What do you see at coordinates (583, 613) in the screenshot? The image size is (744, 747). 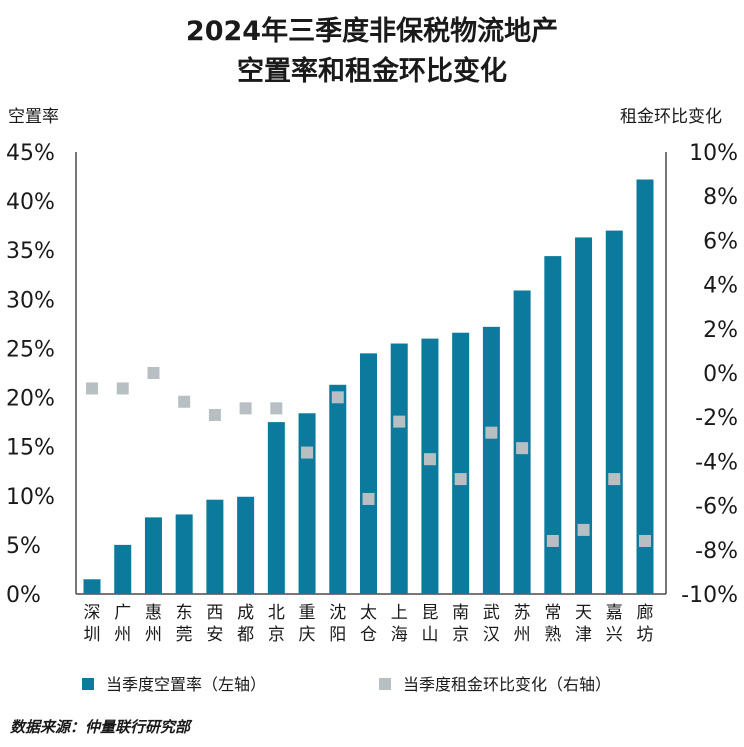 I see `category-label: 天` at bounding box center [583, 613].